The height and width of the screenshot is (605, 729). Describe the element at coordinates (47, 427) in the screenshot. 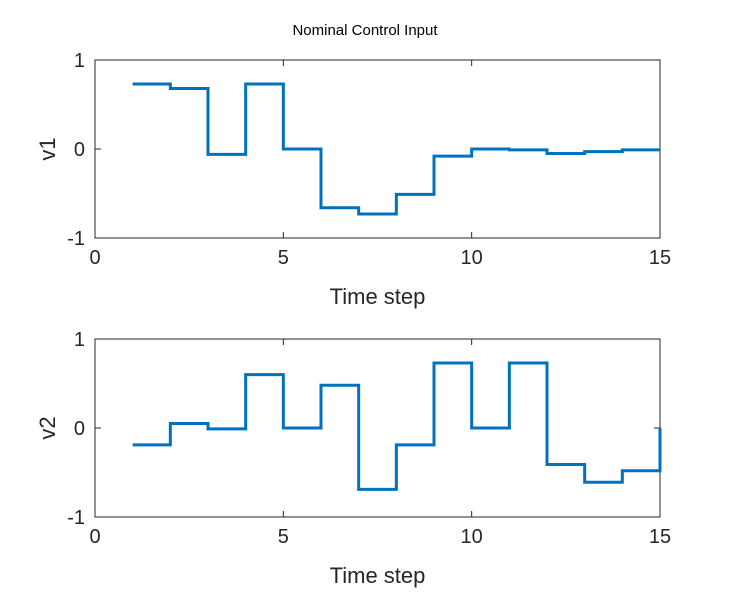

I see `y-axis-label: v2` at that location.